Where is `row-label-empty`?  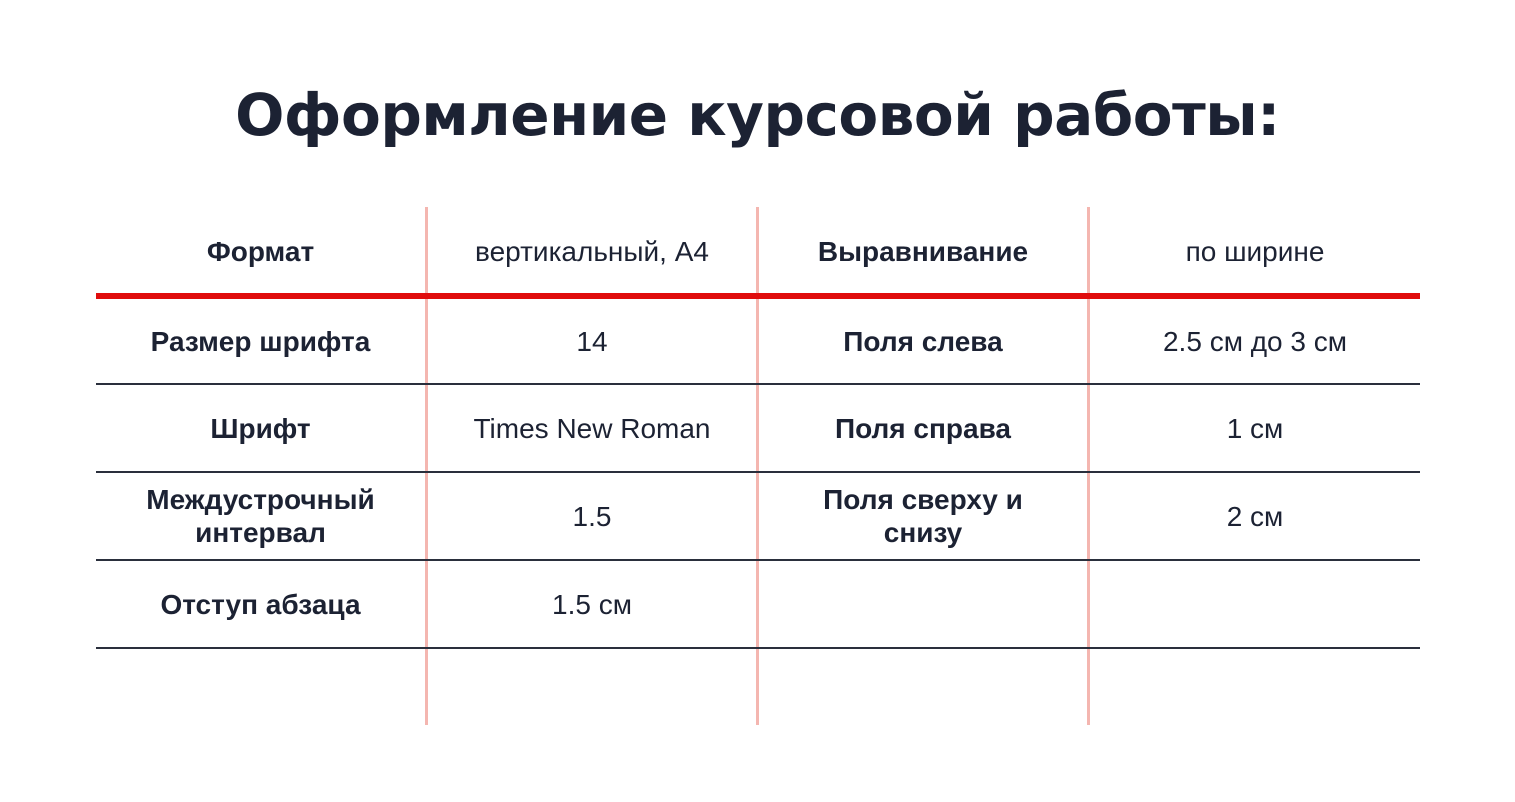
row-label-empty is located at coordinates (923, 604).